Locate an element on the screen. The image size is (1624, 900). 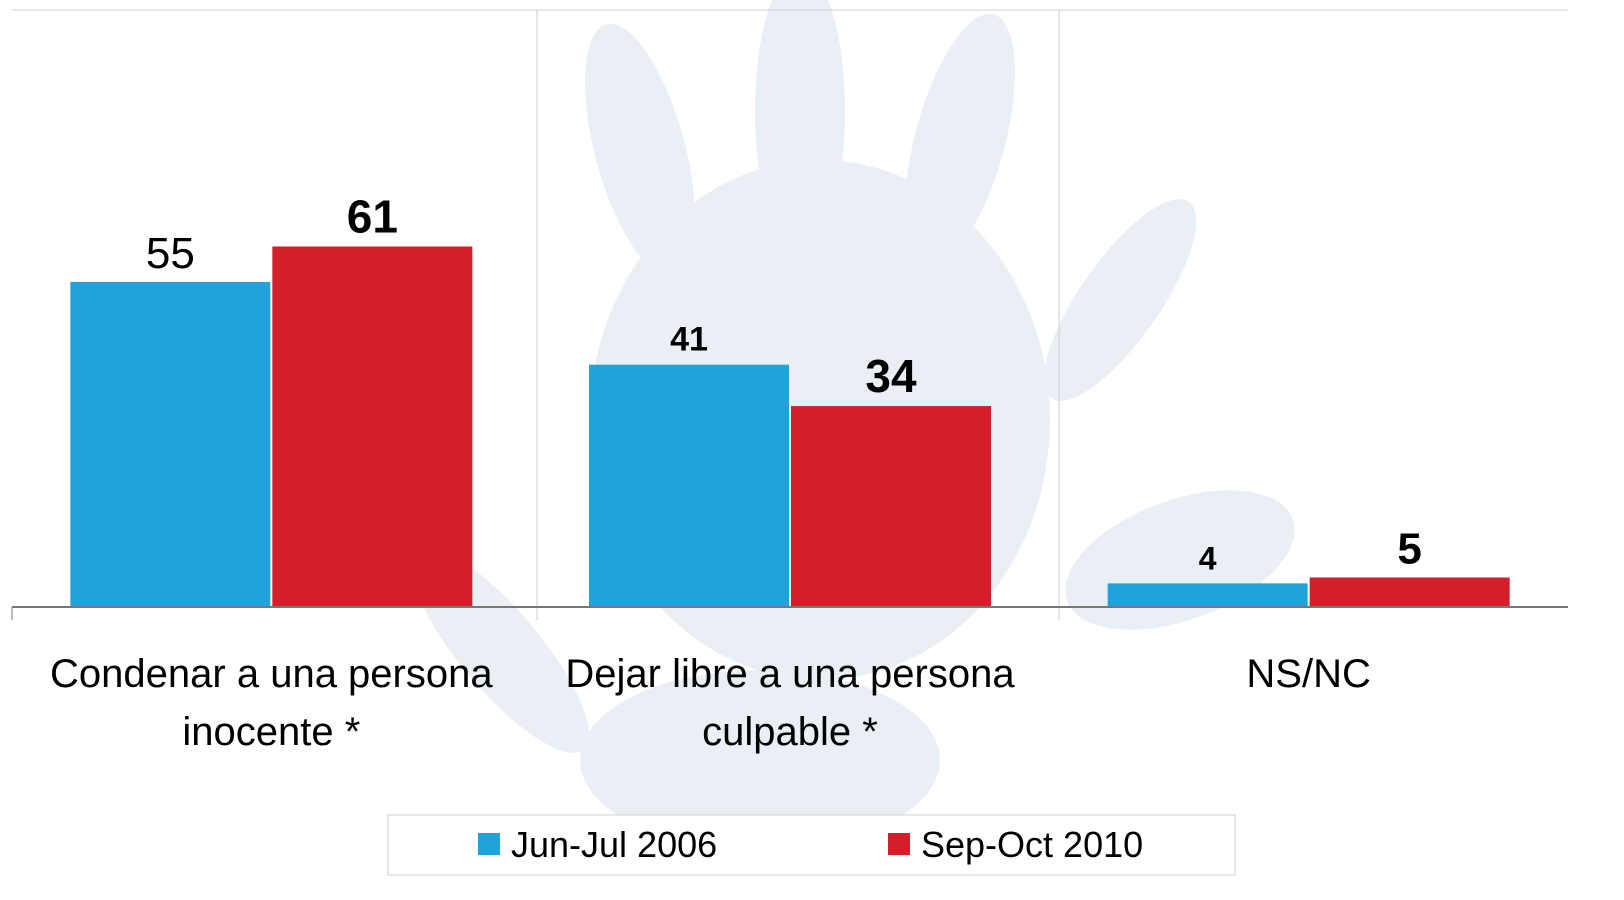
legend-label: Sep-Oct 2010 is located at coordinates (1032, 844).